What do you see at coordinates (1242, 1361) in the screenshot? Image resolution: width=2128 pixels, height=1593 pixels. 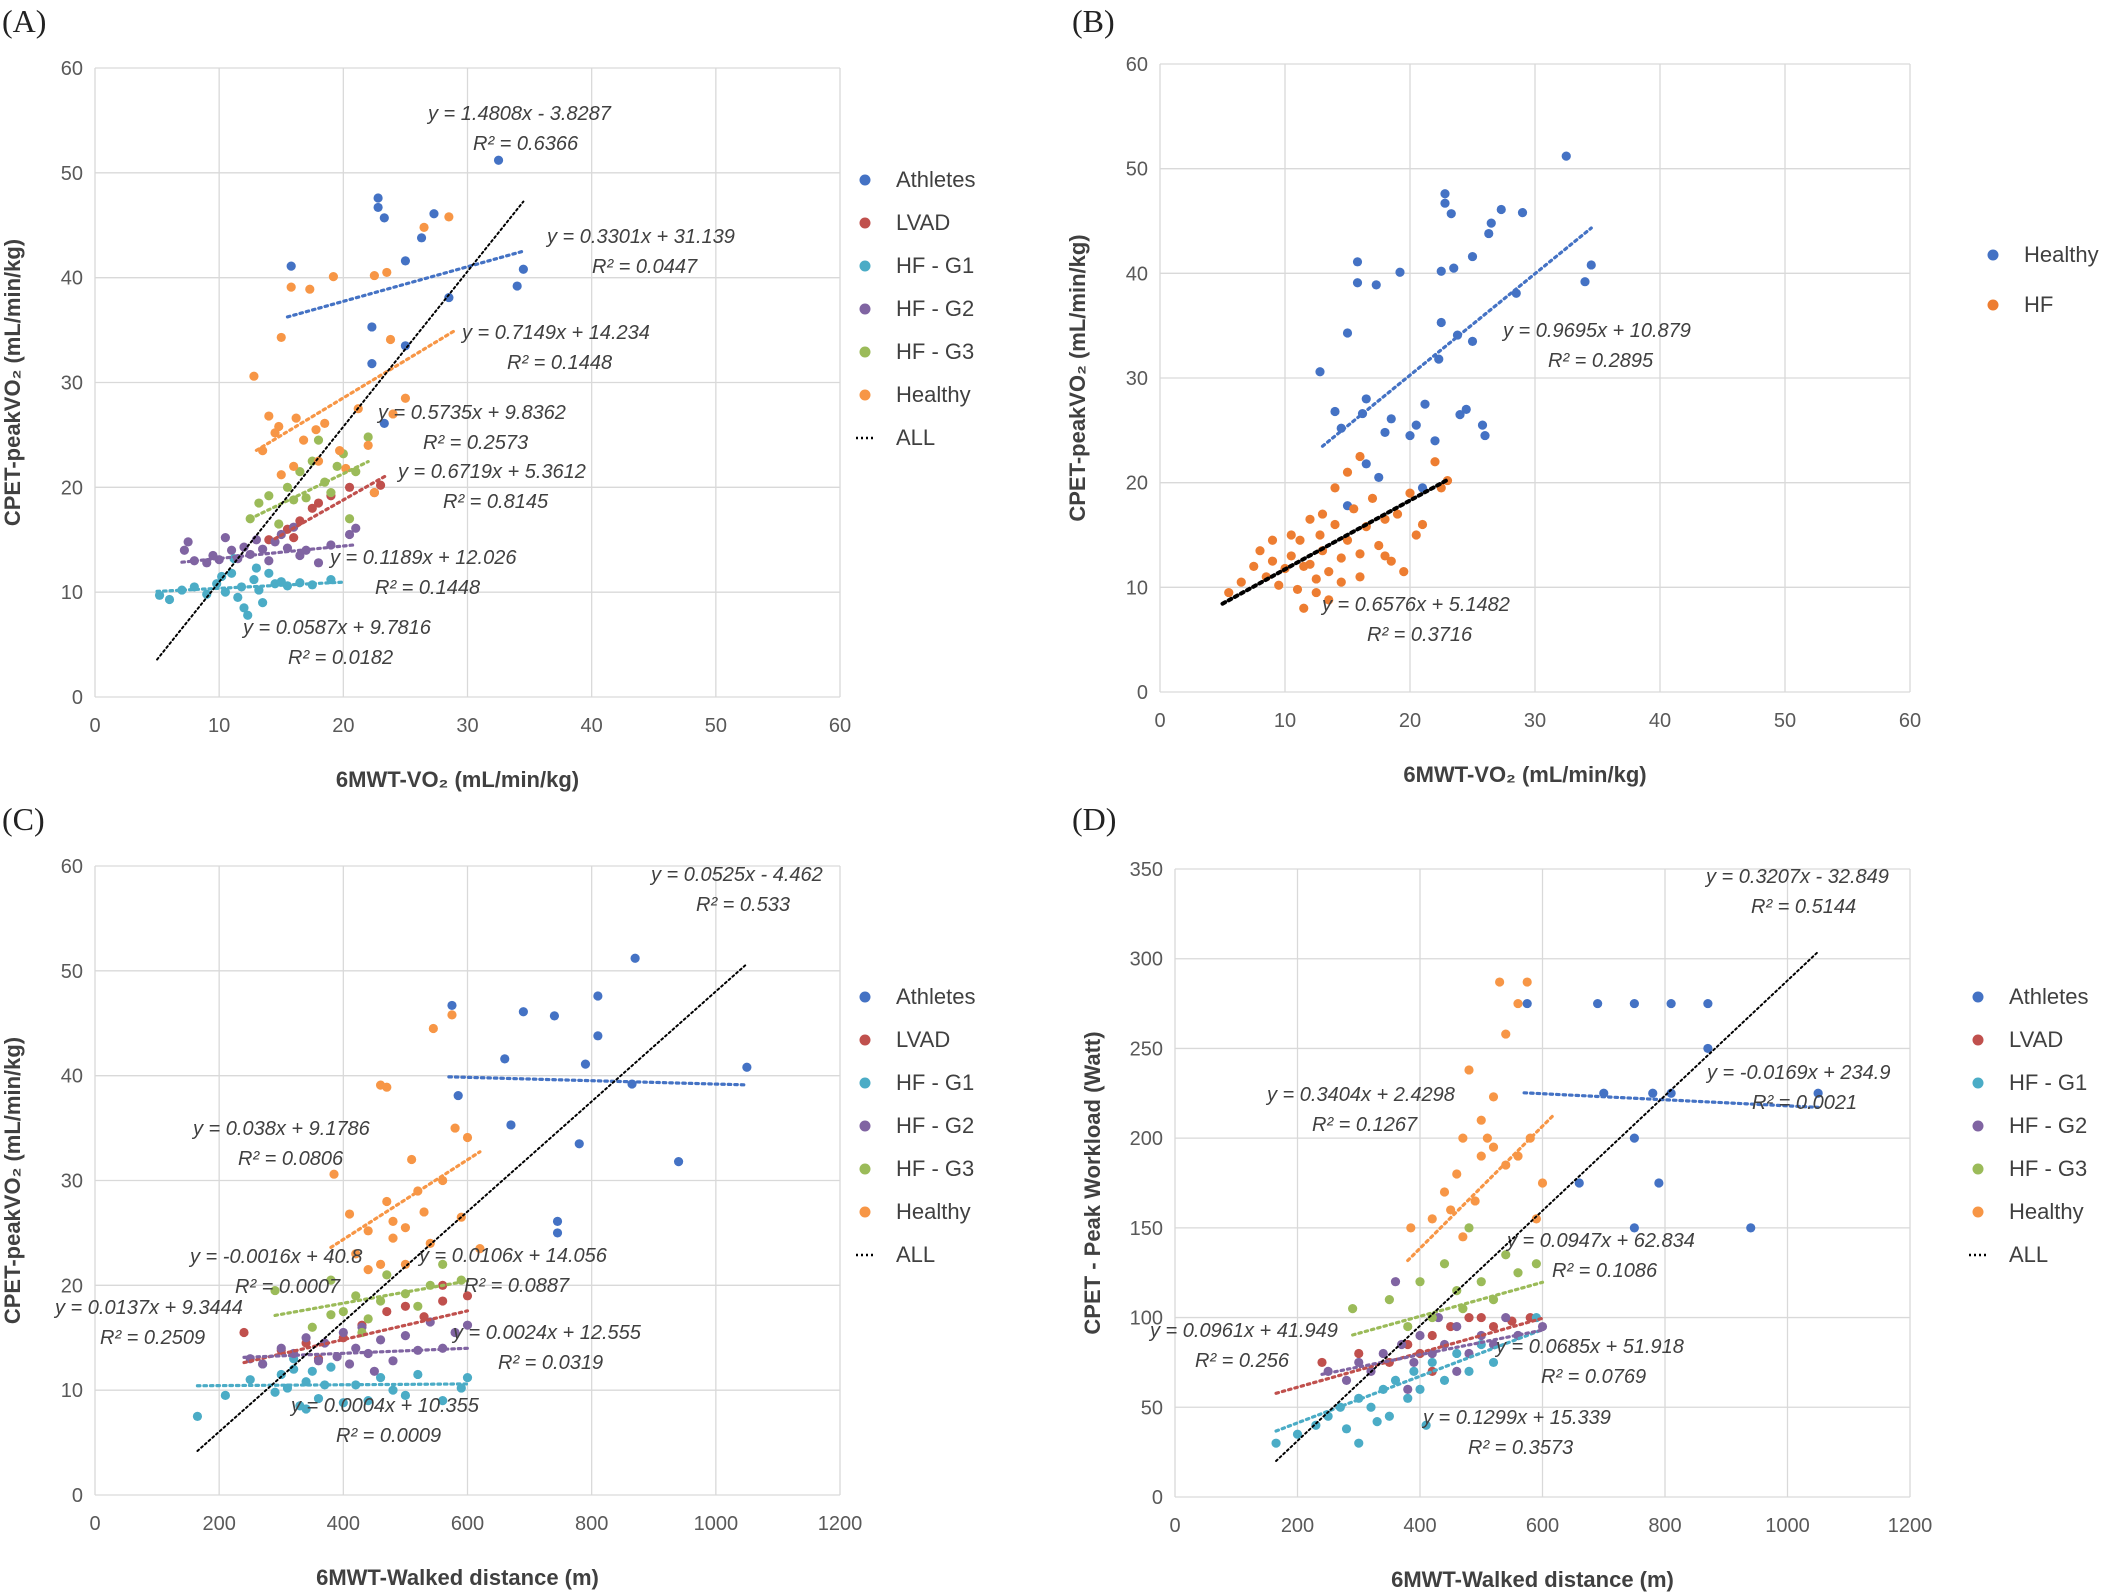 I see `trend-r-squared: R² = 0.256` at bounding box center [1242, 1361].